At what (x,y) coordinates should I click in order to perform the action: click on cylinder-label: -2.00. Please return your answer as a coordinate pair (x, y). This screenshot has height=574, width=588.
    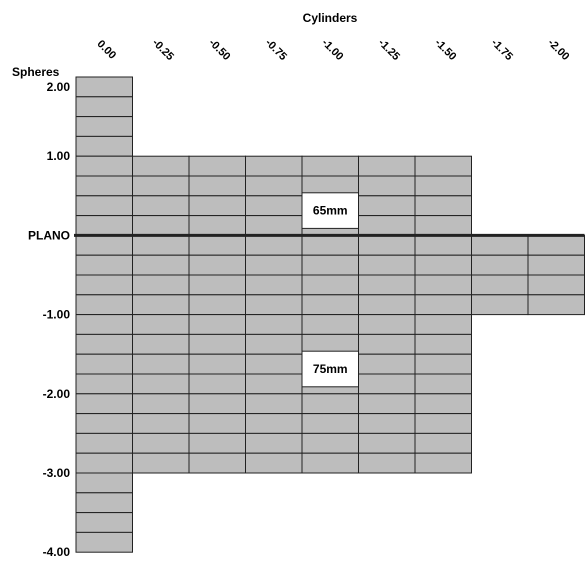
    Looking at the image, I should click on (558, 50).